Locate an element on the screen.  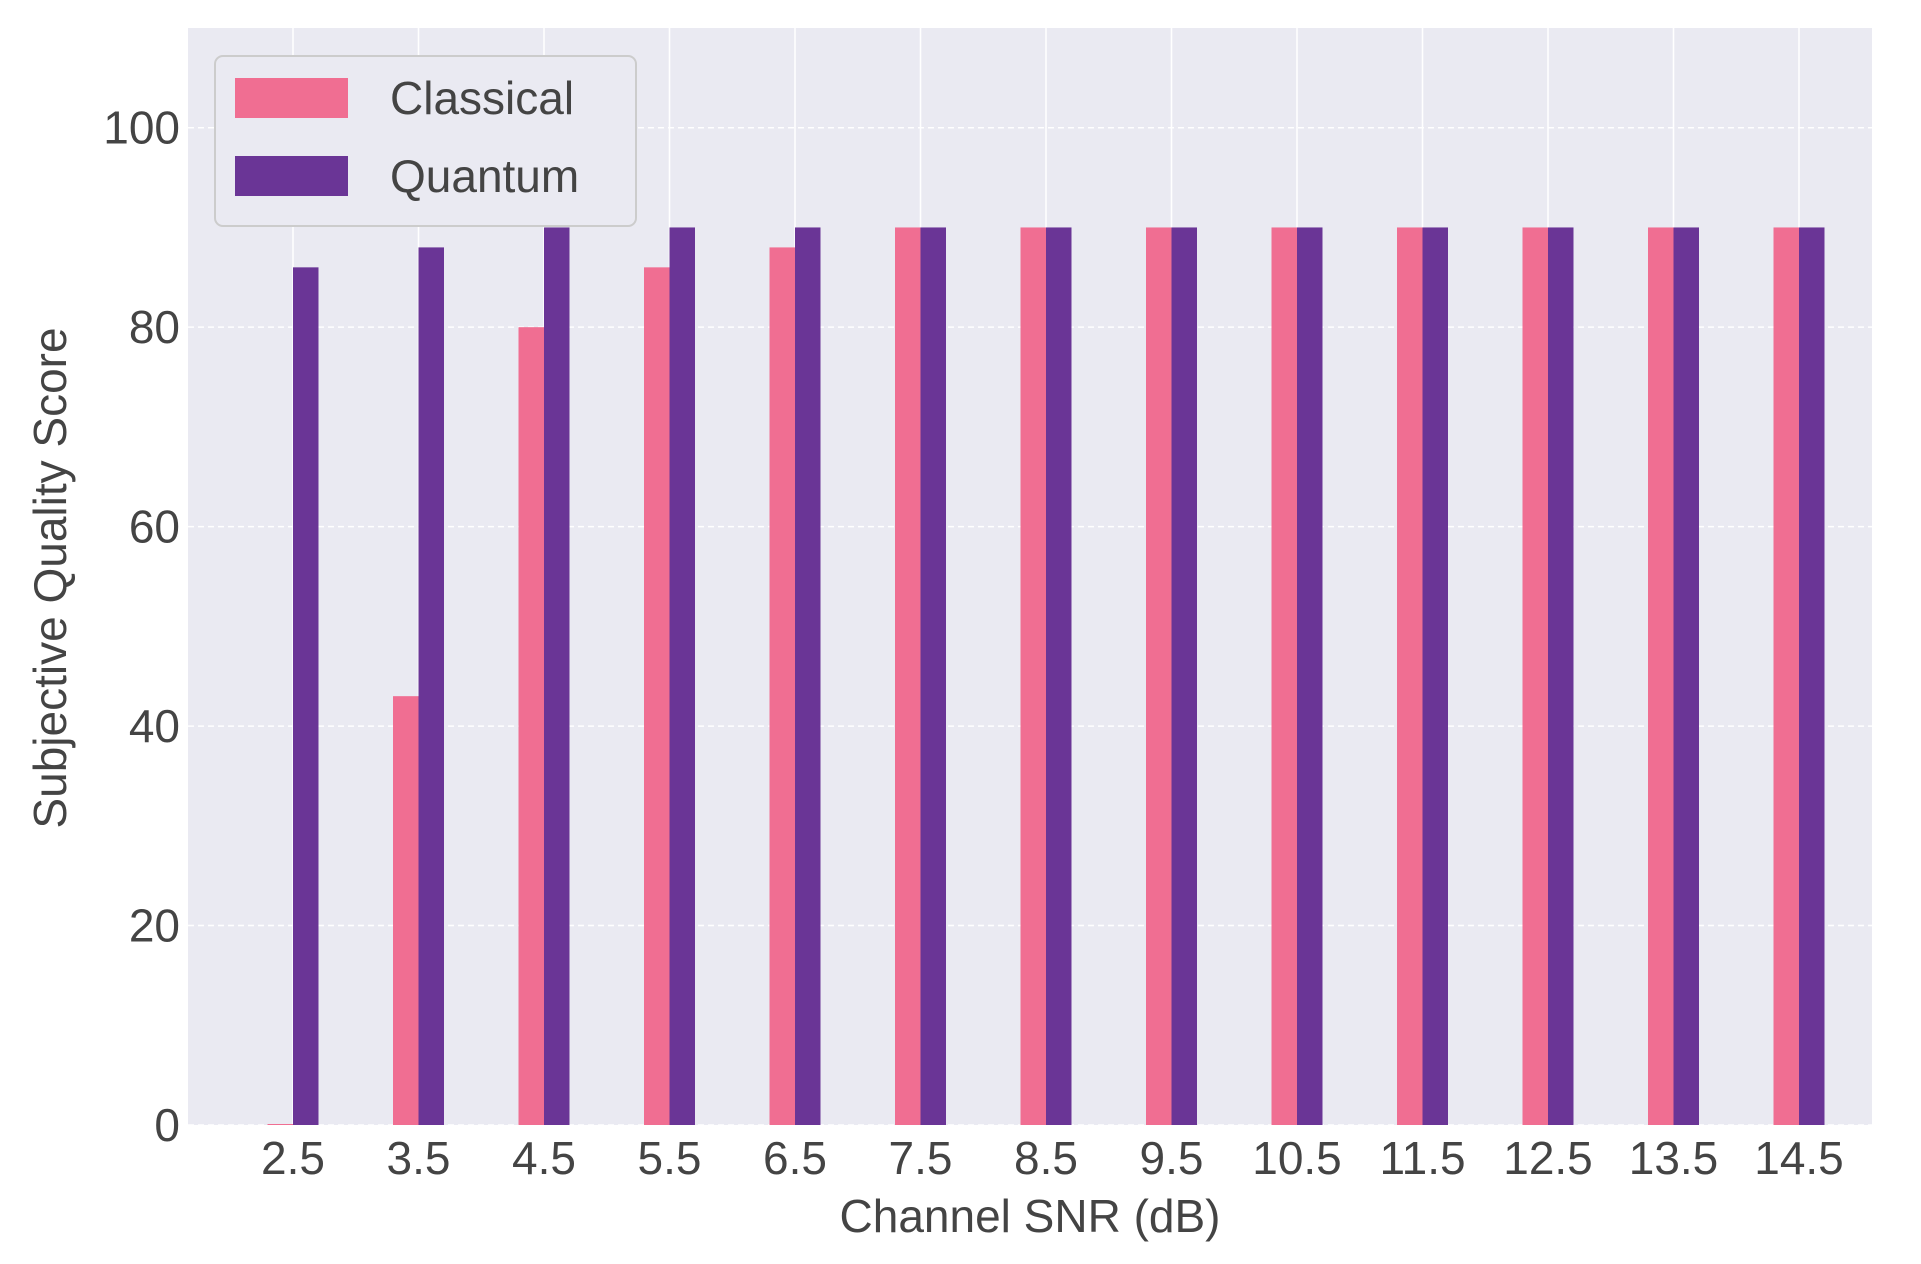
legend: Classical Quantum is located at coordinates (425, 141).